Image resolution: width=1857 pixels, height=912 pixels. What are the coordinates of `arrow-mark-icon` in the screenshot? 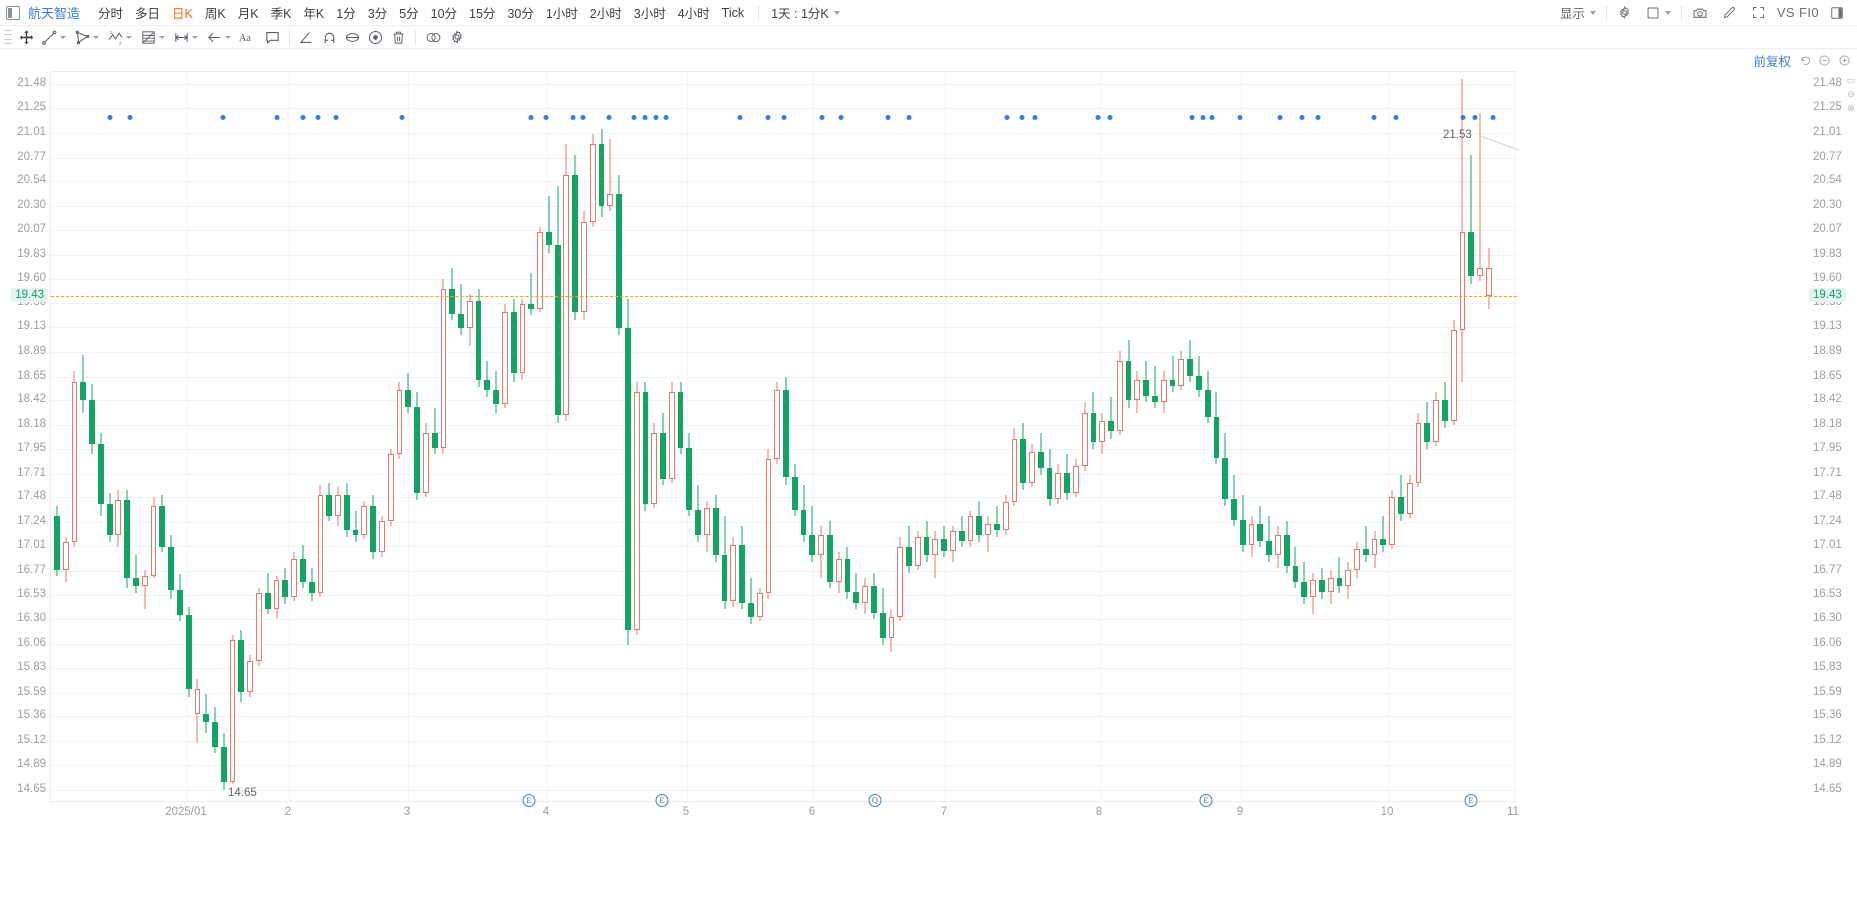 It's located at (219, 37).